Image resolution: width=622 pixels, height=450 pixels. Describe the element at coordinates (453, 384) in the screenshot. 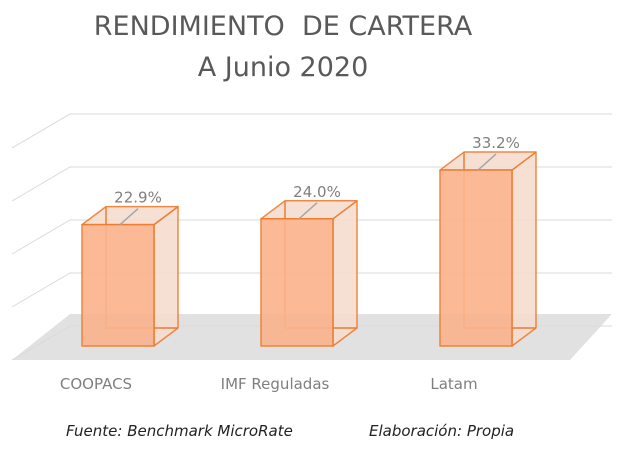

I see `category-label: Latam` at that location.